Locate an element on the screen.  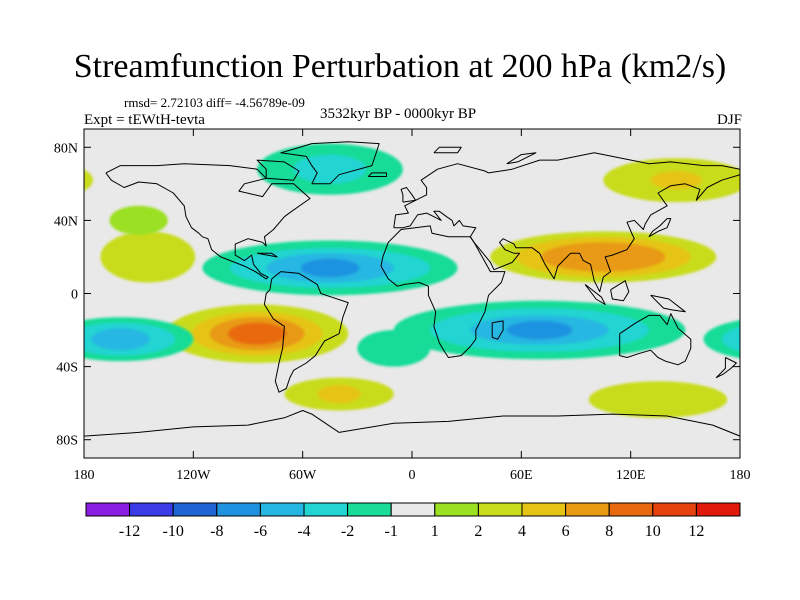
coastline-new-guinea is located at coordinates (668, 303).